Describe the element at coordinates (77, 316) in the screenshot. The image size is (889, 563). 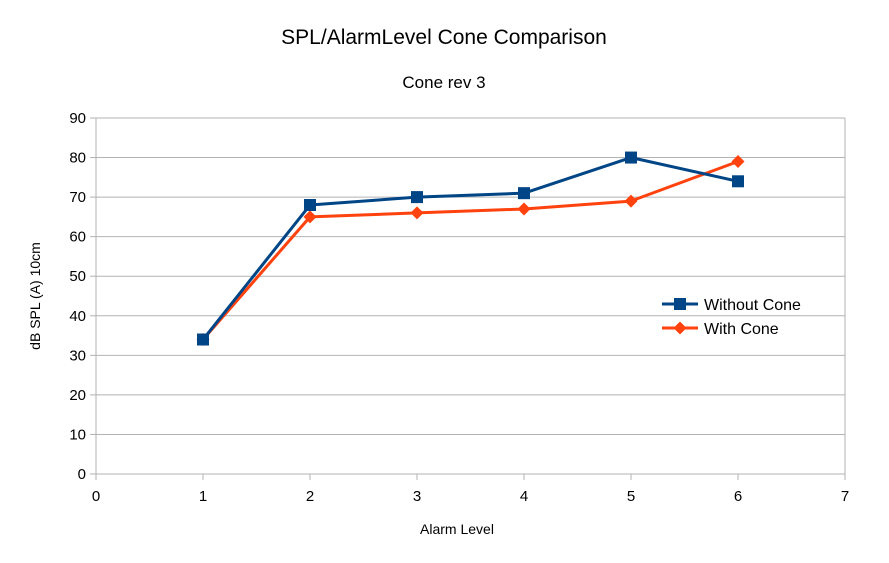
I see `y-tick-label: 40` at that location.